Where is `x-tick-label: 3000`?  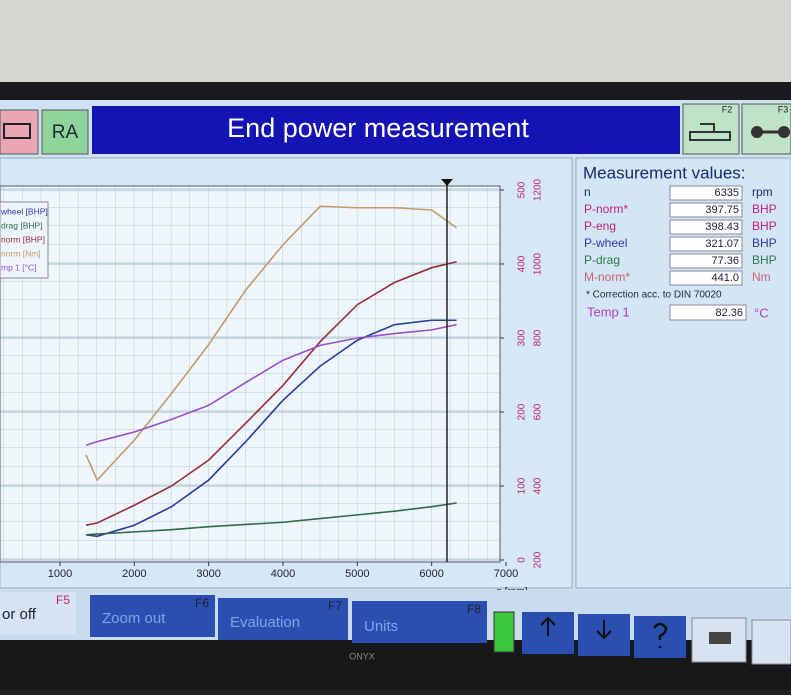
x-tick-label: 3000 is located at coordinates (208, 574).